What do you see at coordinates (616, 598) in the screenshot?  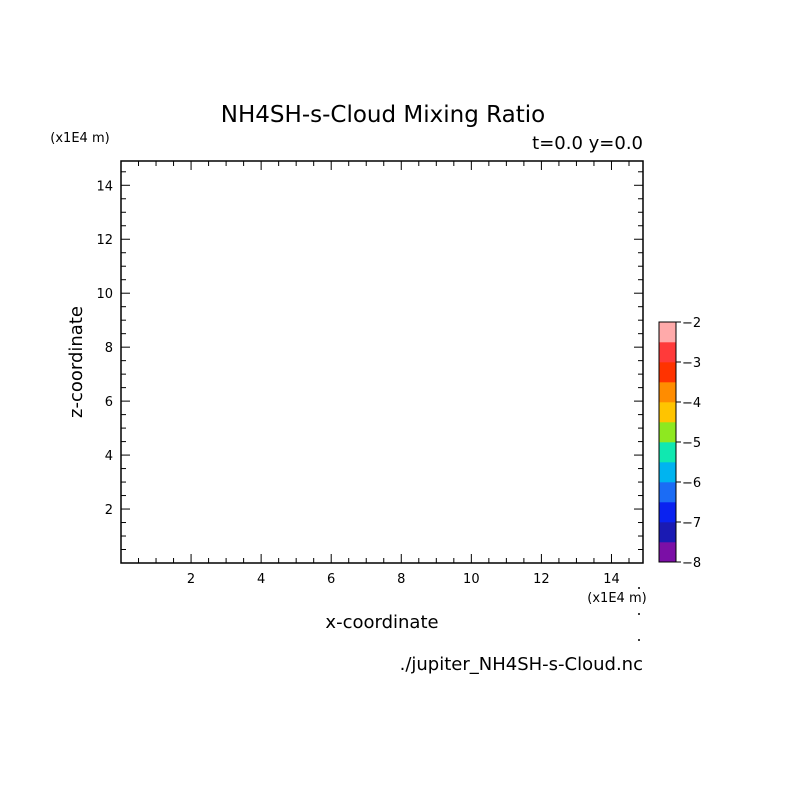 I see `x-unit-label: (x1E4 m)` at bounding box center [616, 598].